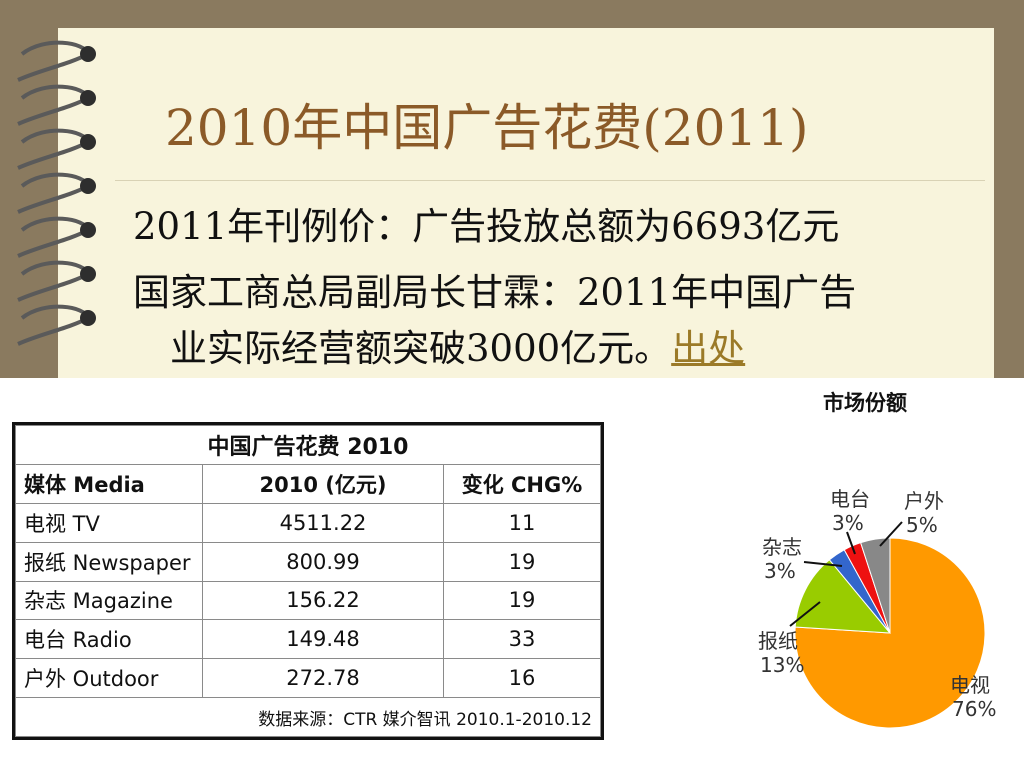  Describe the element at coordinates (922, 525) in the screenshot. I see `pie-label-pct-4: 5%` at that location.